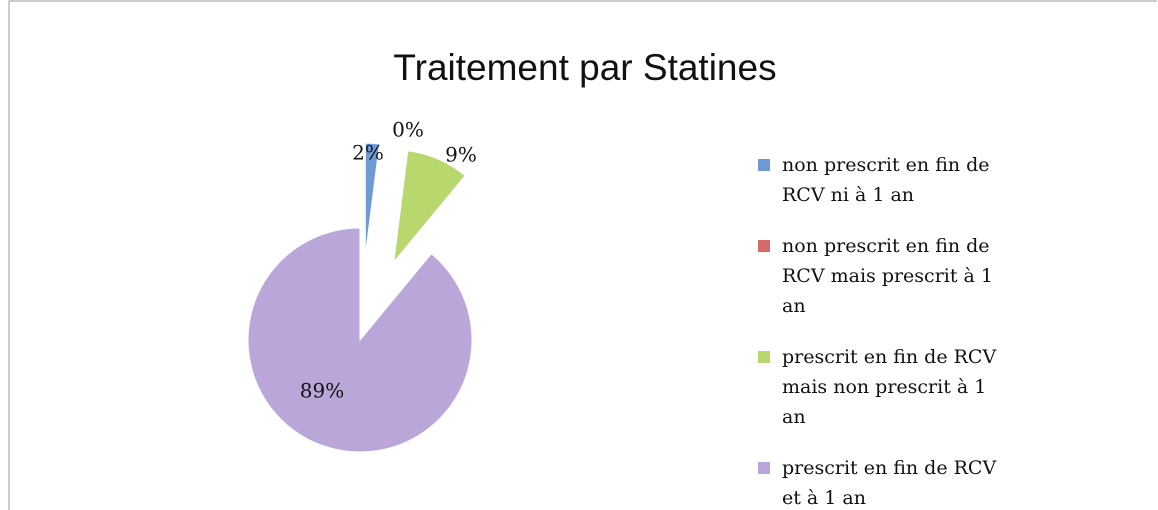 Image resolution: width=1158 pixels, height=510 pixels. Describe the element at coordinates (889, 483) in the screenshot. I see `legend-label: prescrit en fin de RCV et à 1 an` at that location.